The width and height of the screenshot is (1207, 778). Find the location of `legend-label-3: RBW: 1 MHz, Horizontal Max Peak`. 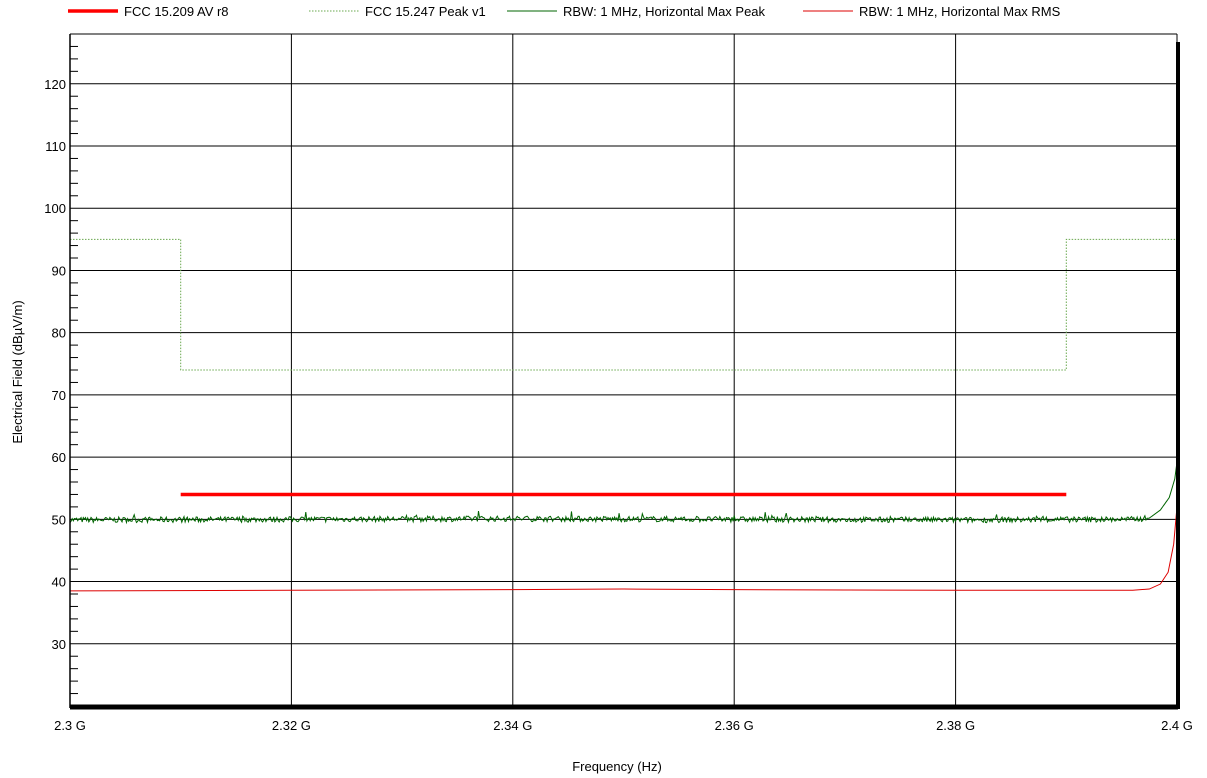

legend-label-3: RBW: 1 MHz, Horizontal Max Peak is located at coordinates (664, 11).